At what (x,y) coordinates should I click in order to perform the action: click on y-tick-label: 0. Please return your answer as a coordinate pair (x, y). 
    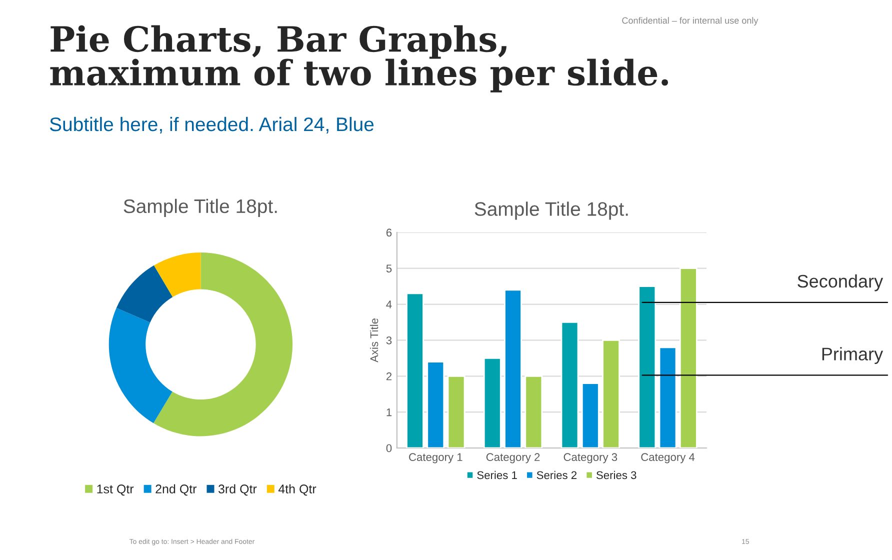
    Looking at the image, I should click on (389, 448).